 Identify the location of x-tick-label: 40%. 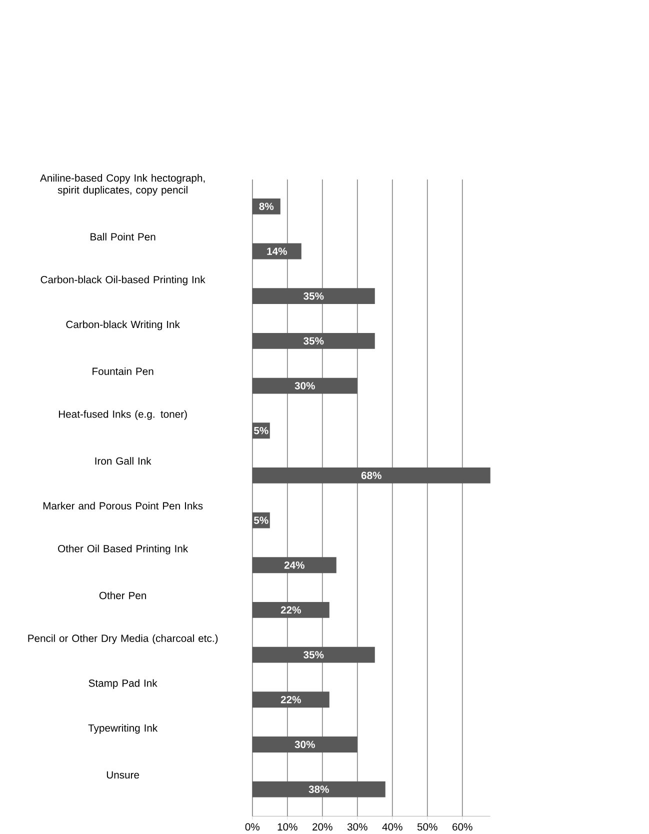
(392, 827).